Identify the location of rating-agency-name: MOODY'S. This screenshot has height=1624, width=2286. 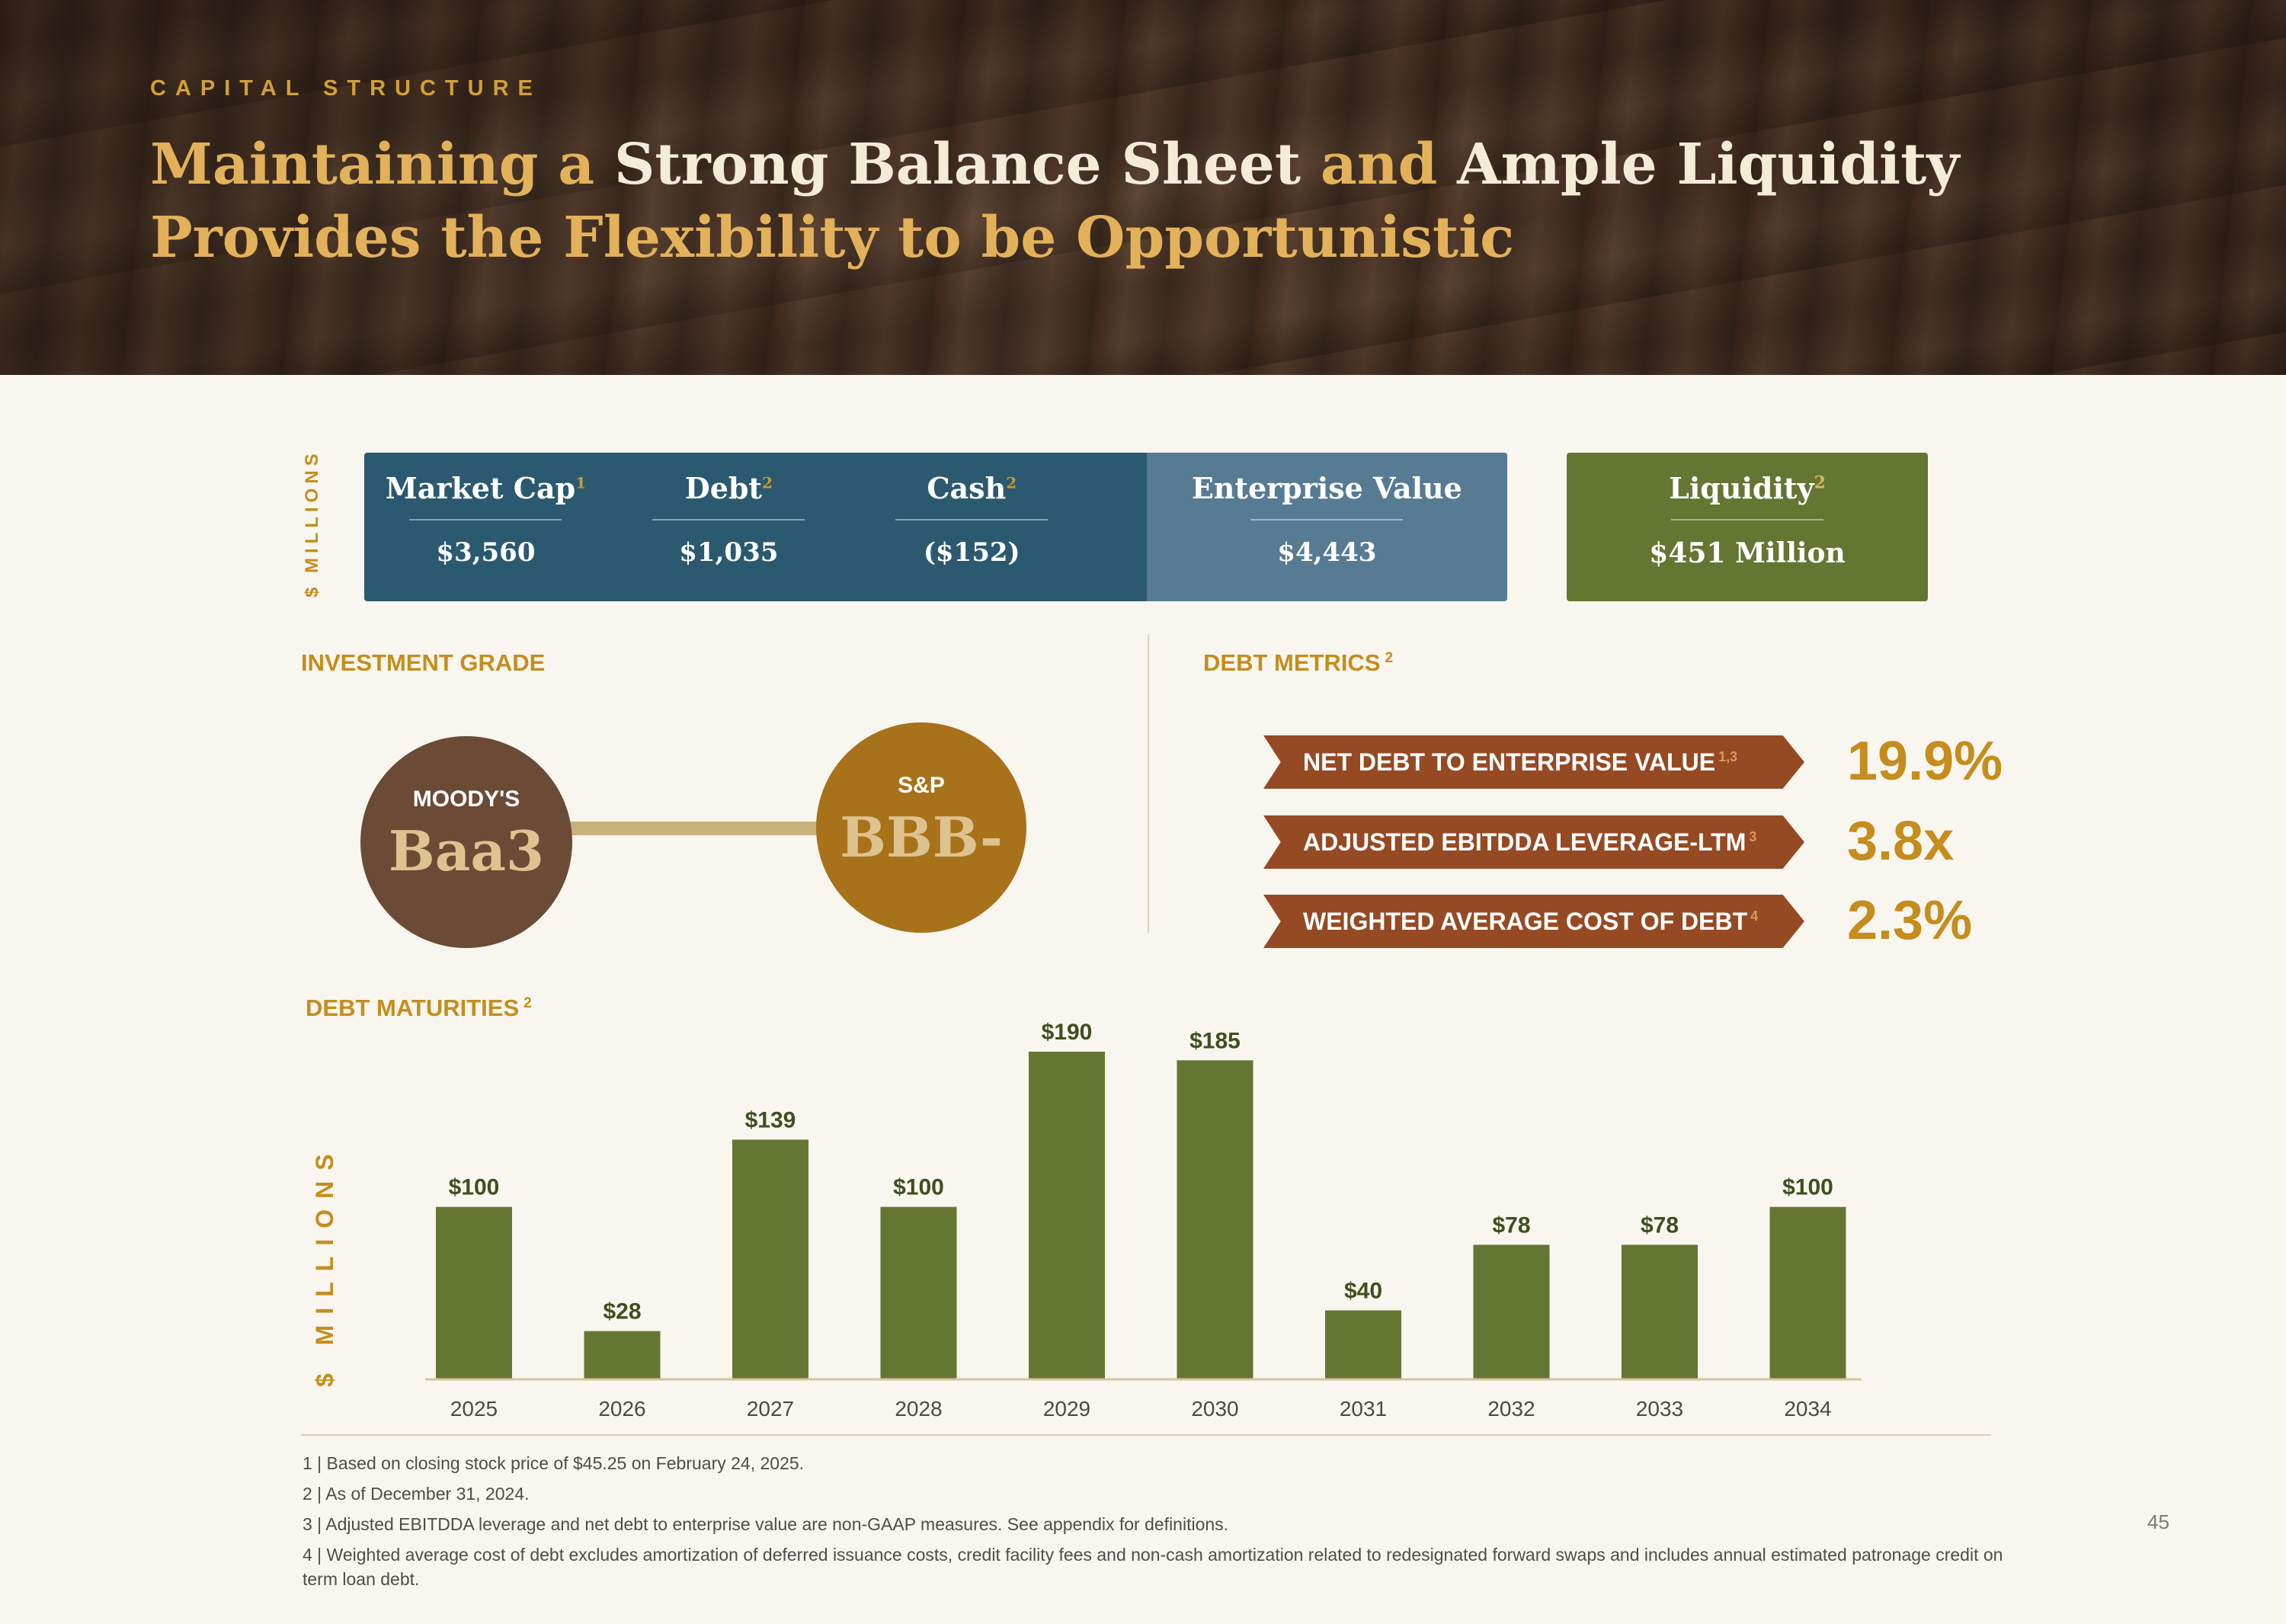
(466, 799).